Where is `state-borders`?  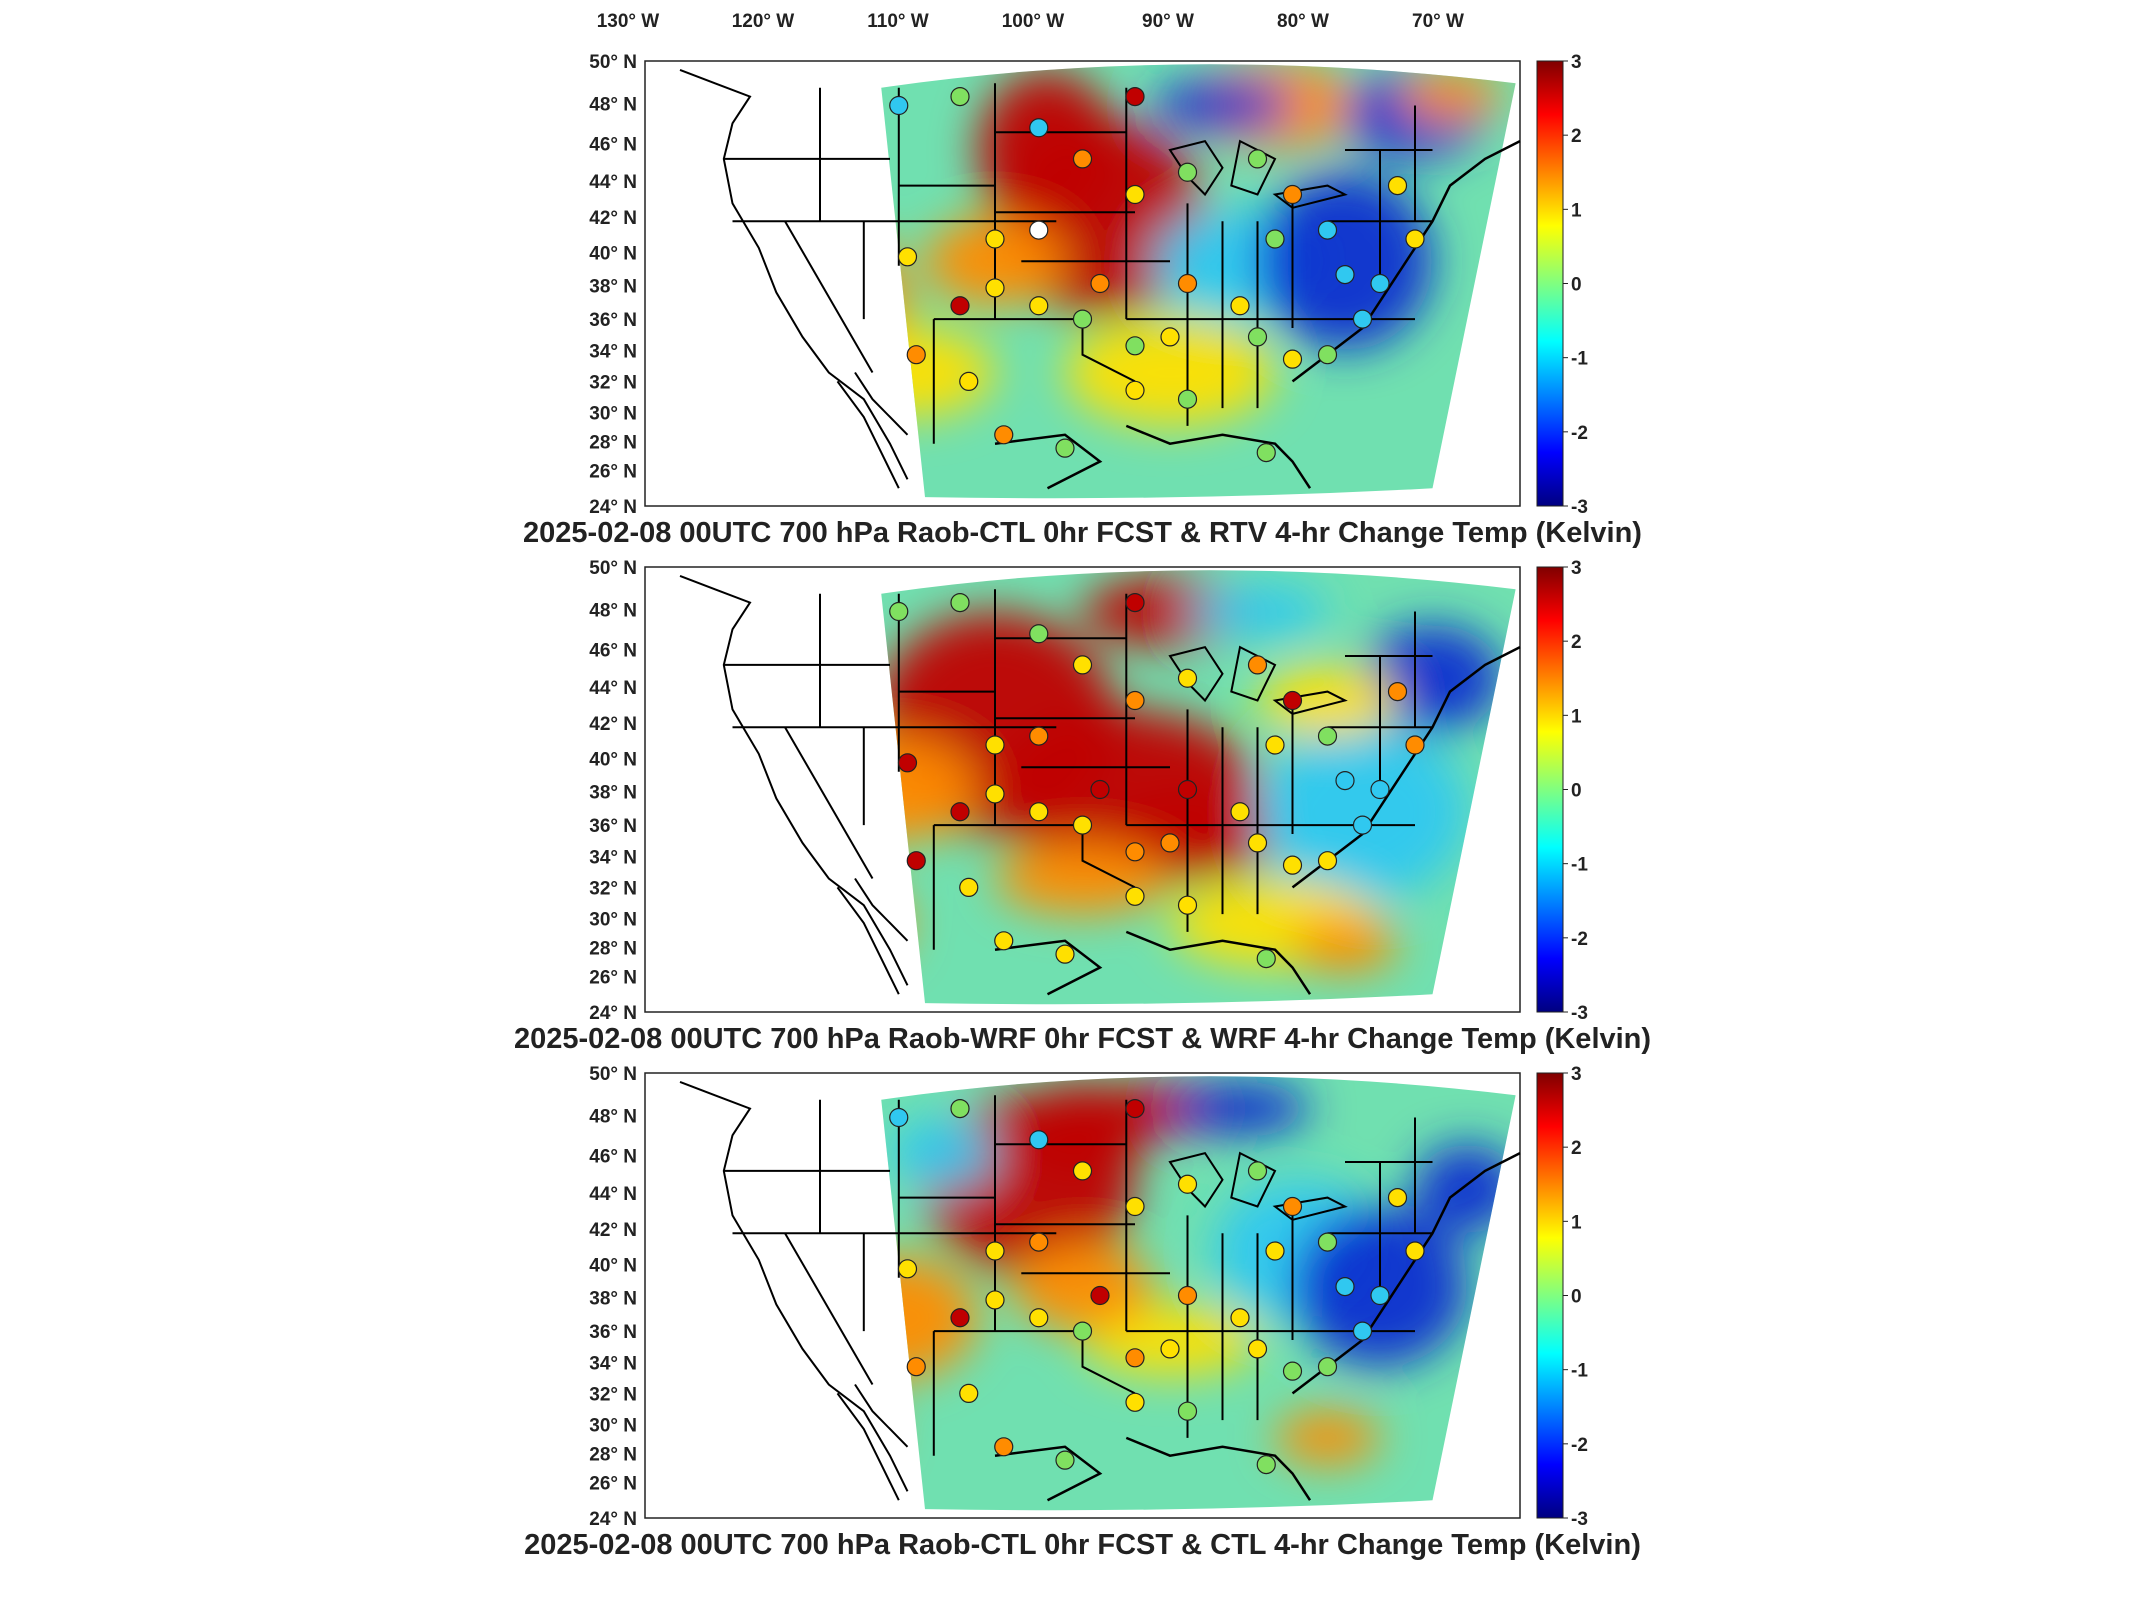 state-borders is located at coordinates (1100, 785).